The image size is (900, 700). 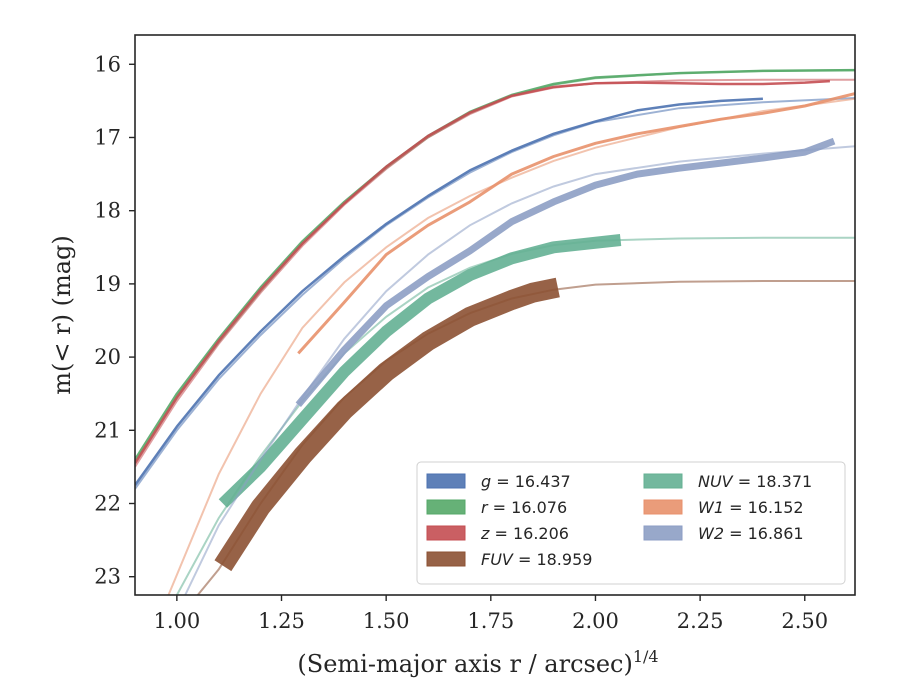 I want to click on y-tick-label: 20, so click(x=107, y=357).